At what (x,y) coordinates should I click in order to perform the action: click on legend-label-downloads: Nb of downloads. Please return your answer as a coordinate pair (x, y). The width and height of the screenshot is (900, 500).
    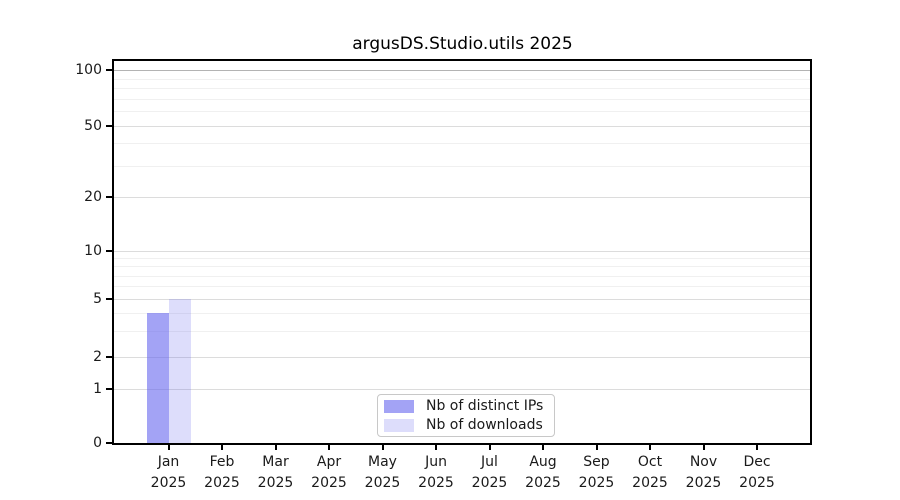
    Looking at the image, I should click on (484, 425).